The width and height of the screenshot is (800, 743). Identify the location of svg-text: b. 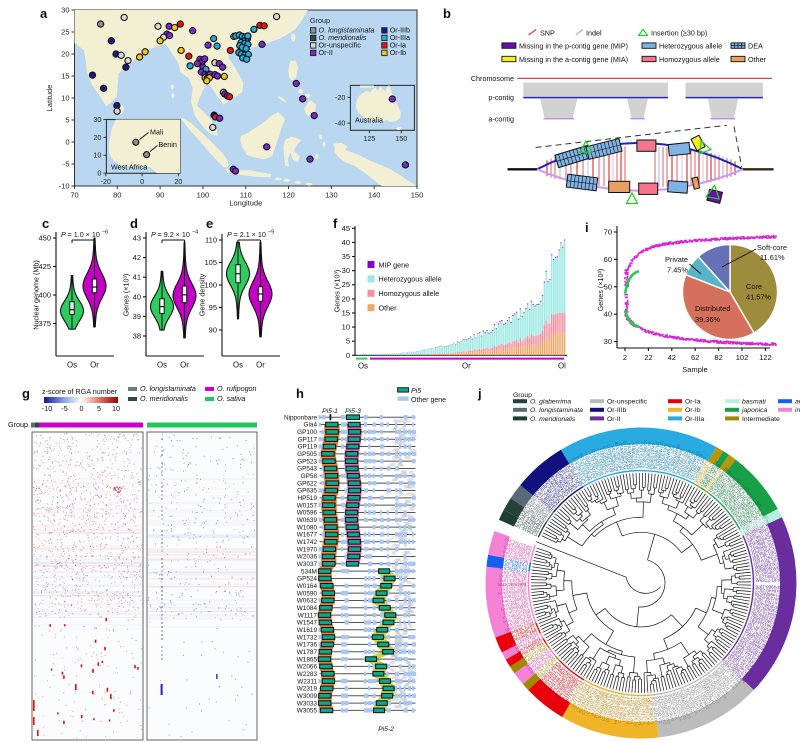
(447, 13).